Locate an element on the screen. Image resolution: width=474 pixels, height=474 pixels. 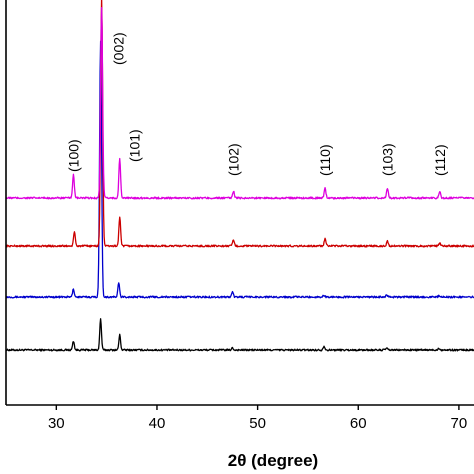
x-tick-label: 60 is located at coordinates (358, 423).